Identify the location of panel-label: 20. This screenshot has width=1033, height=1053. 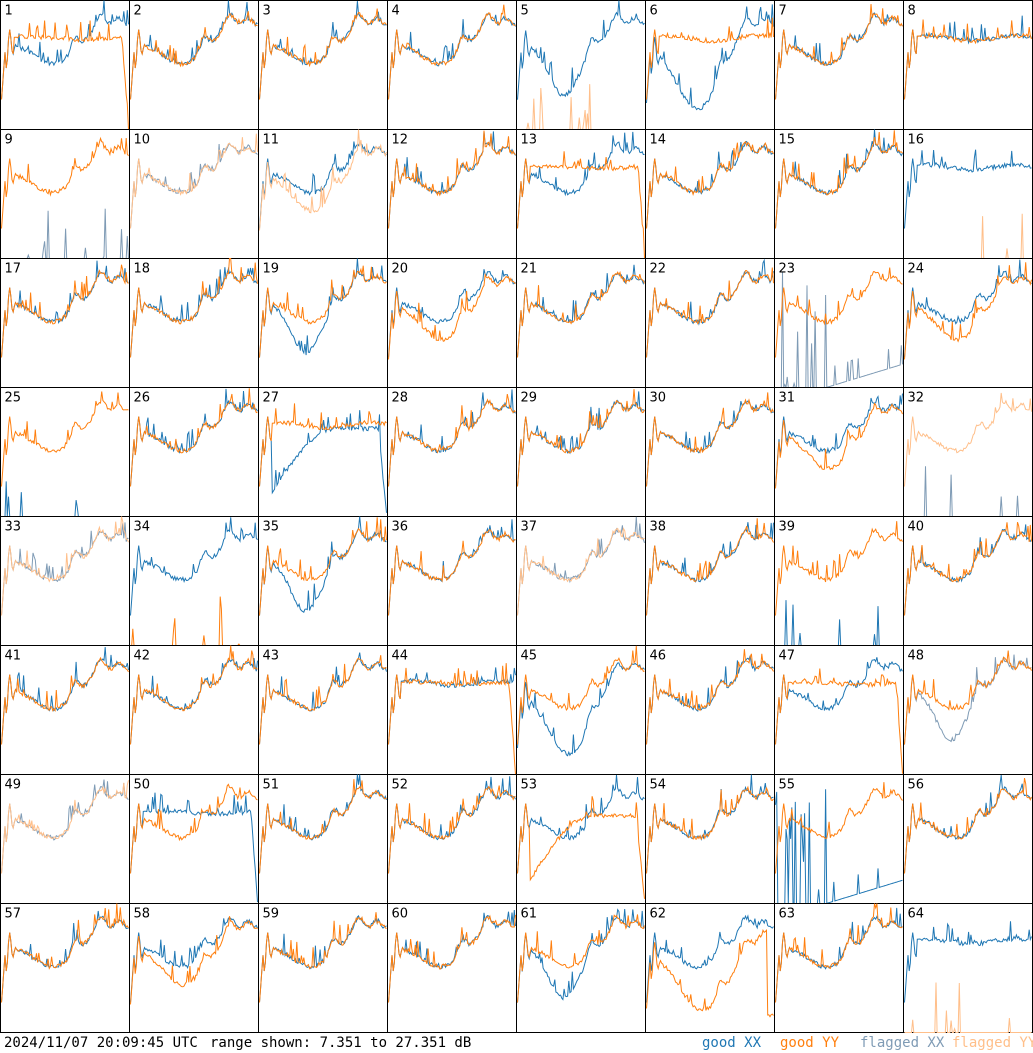
(400, 269).